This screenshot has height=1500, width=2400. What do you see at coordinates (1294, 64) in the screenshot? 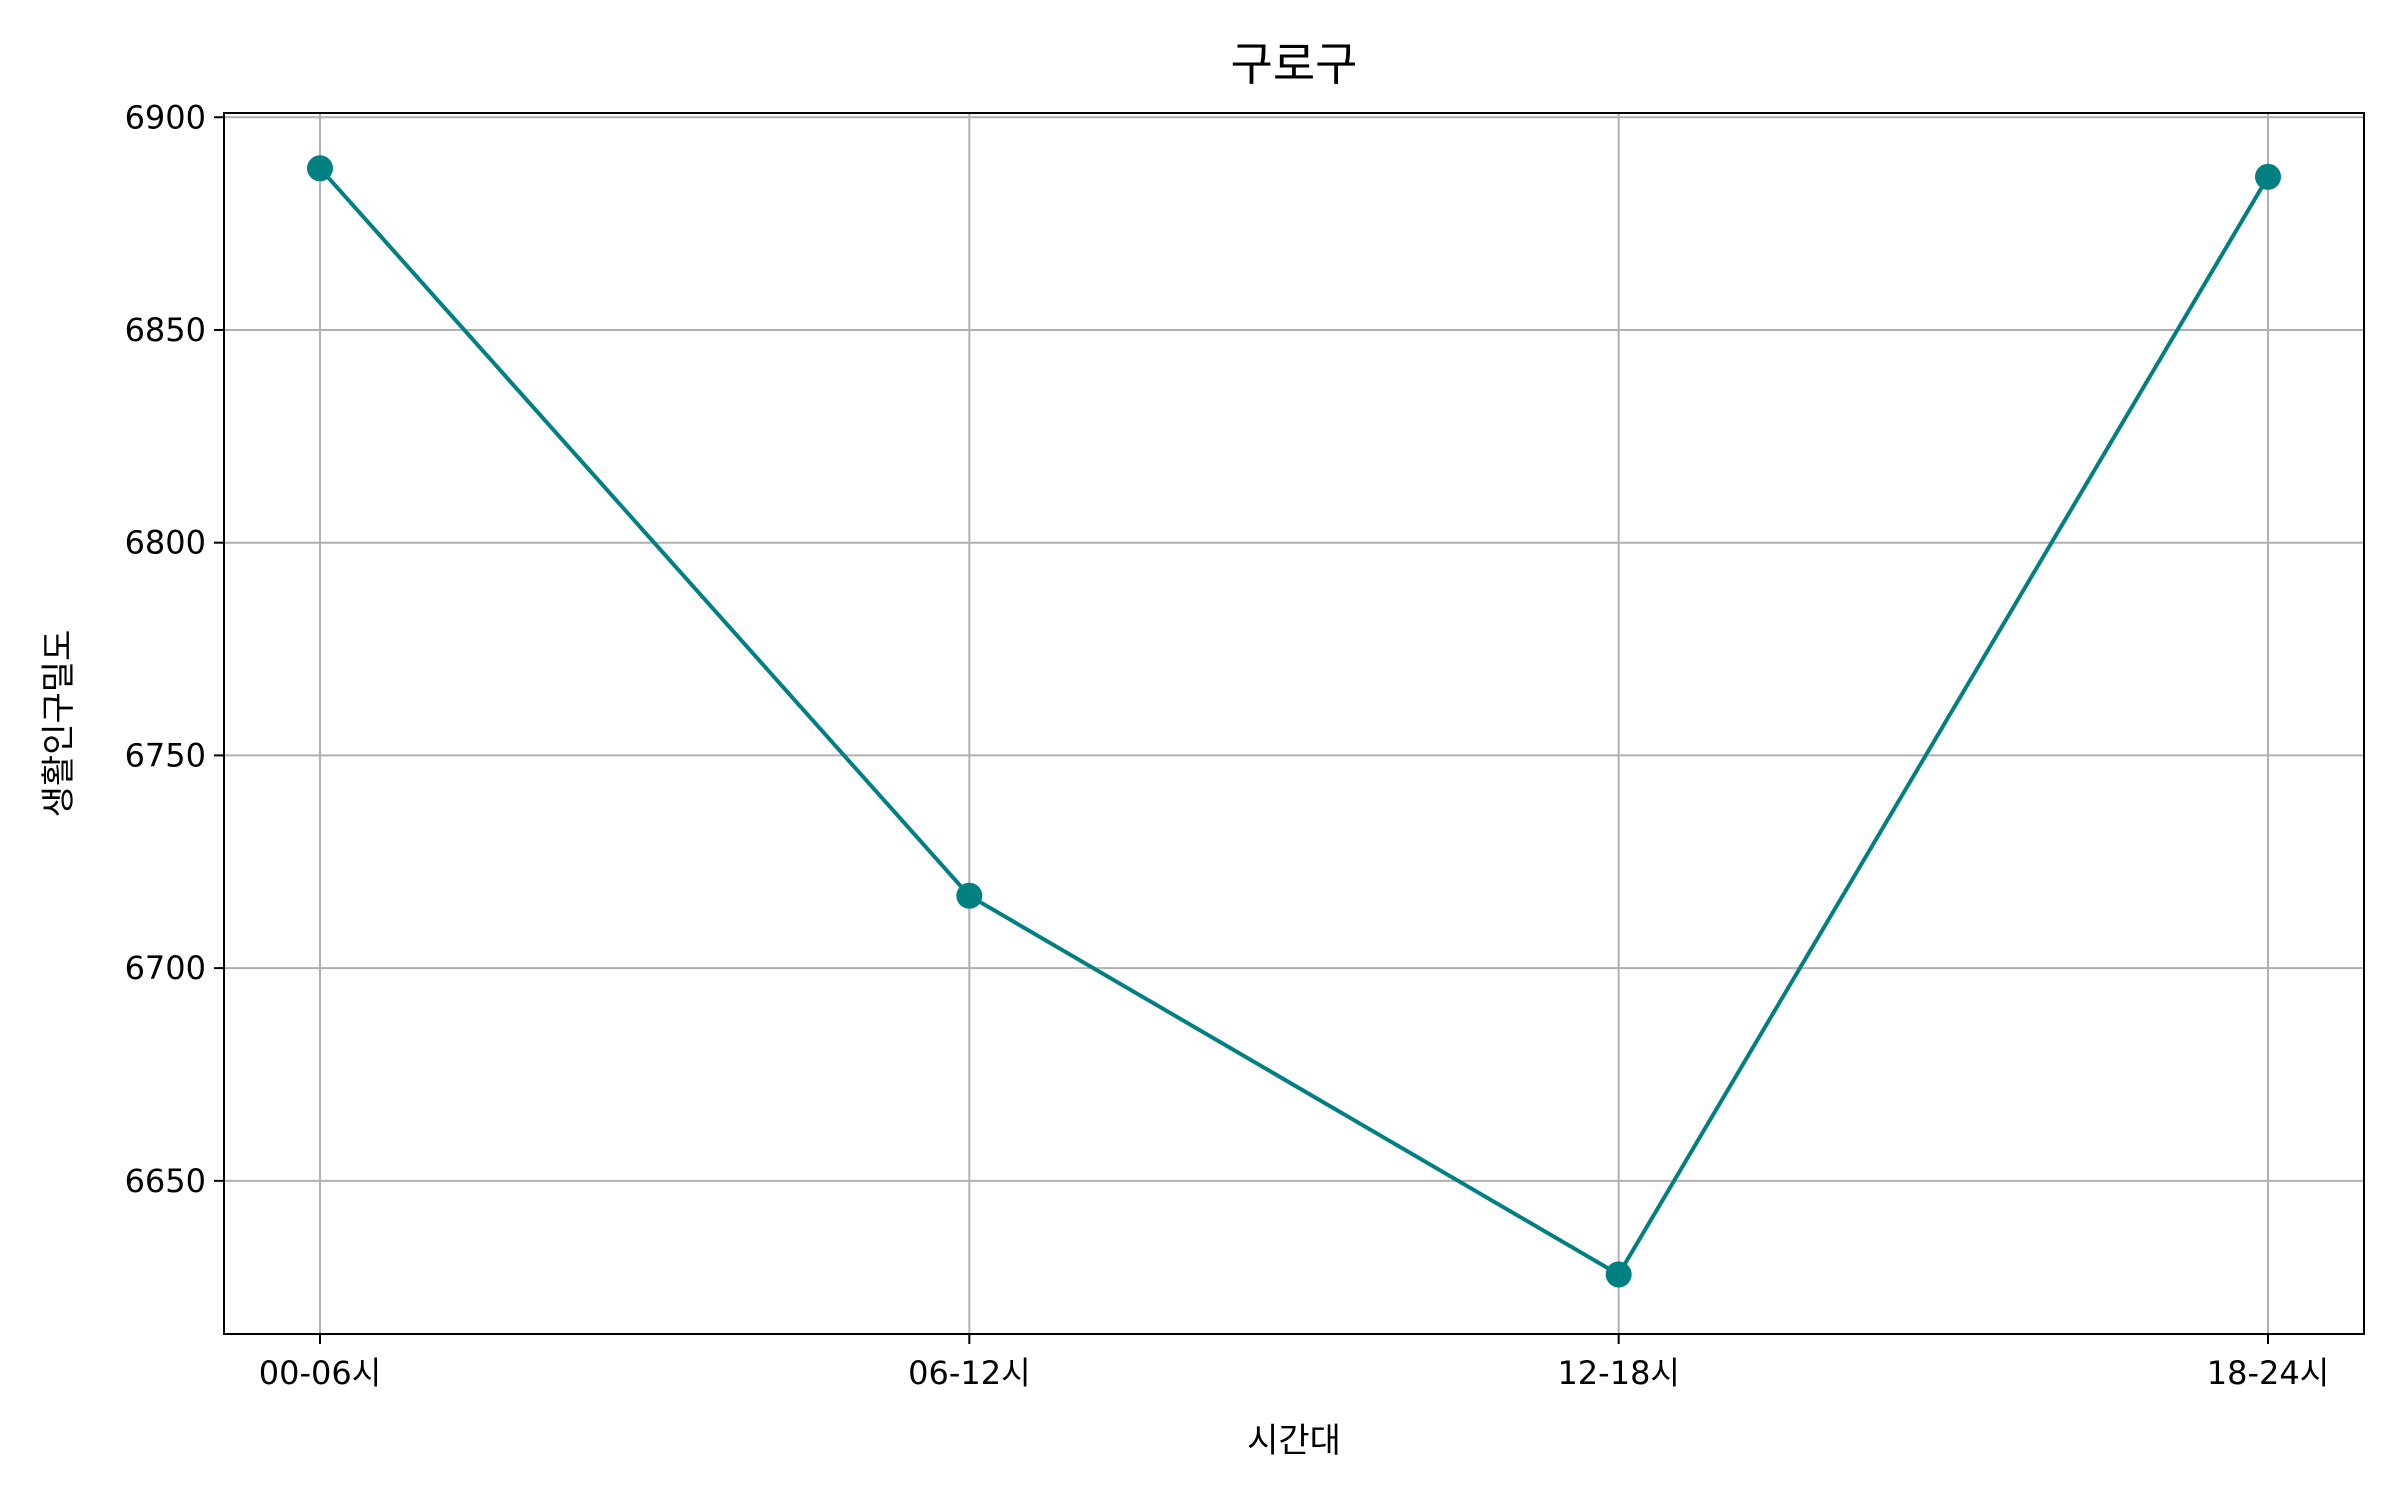
I see `chart-title: 구로구` at bounding box center [1294, 64].